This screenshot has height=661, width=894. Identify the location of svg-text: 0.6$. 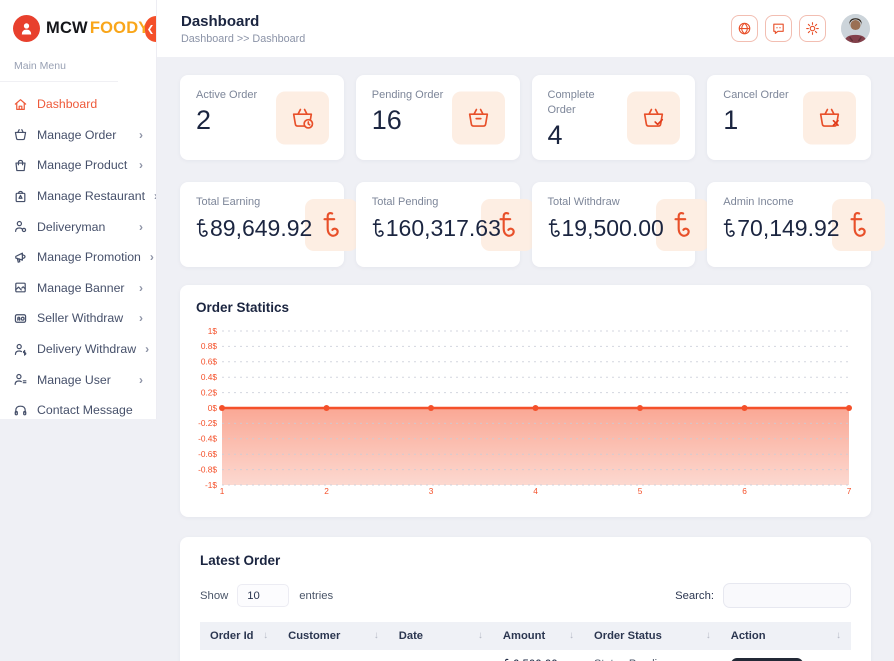
(209, 362).